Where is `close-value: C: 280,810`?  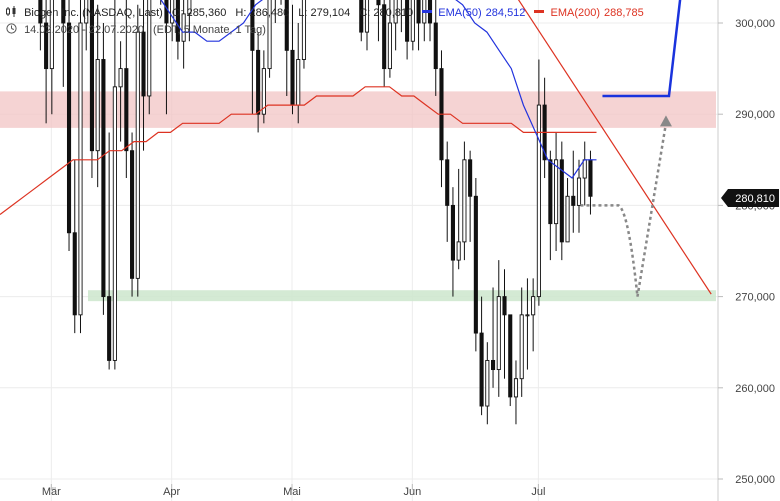
close-value: C: 280,810 is located at coordinates (386, 13).